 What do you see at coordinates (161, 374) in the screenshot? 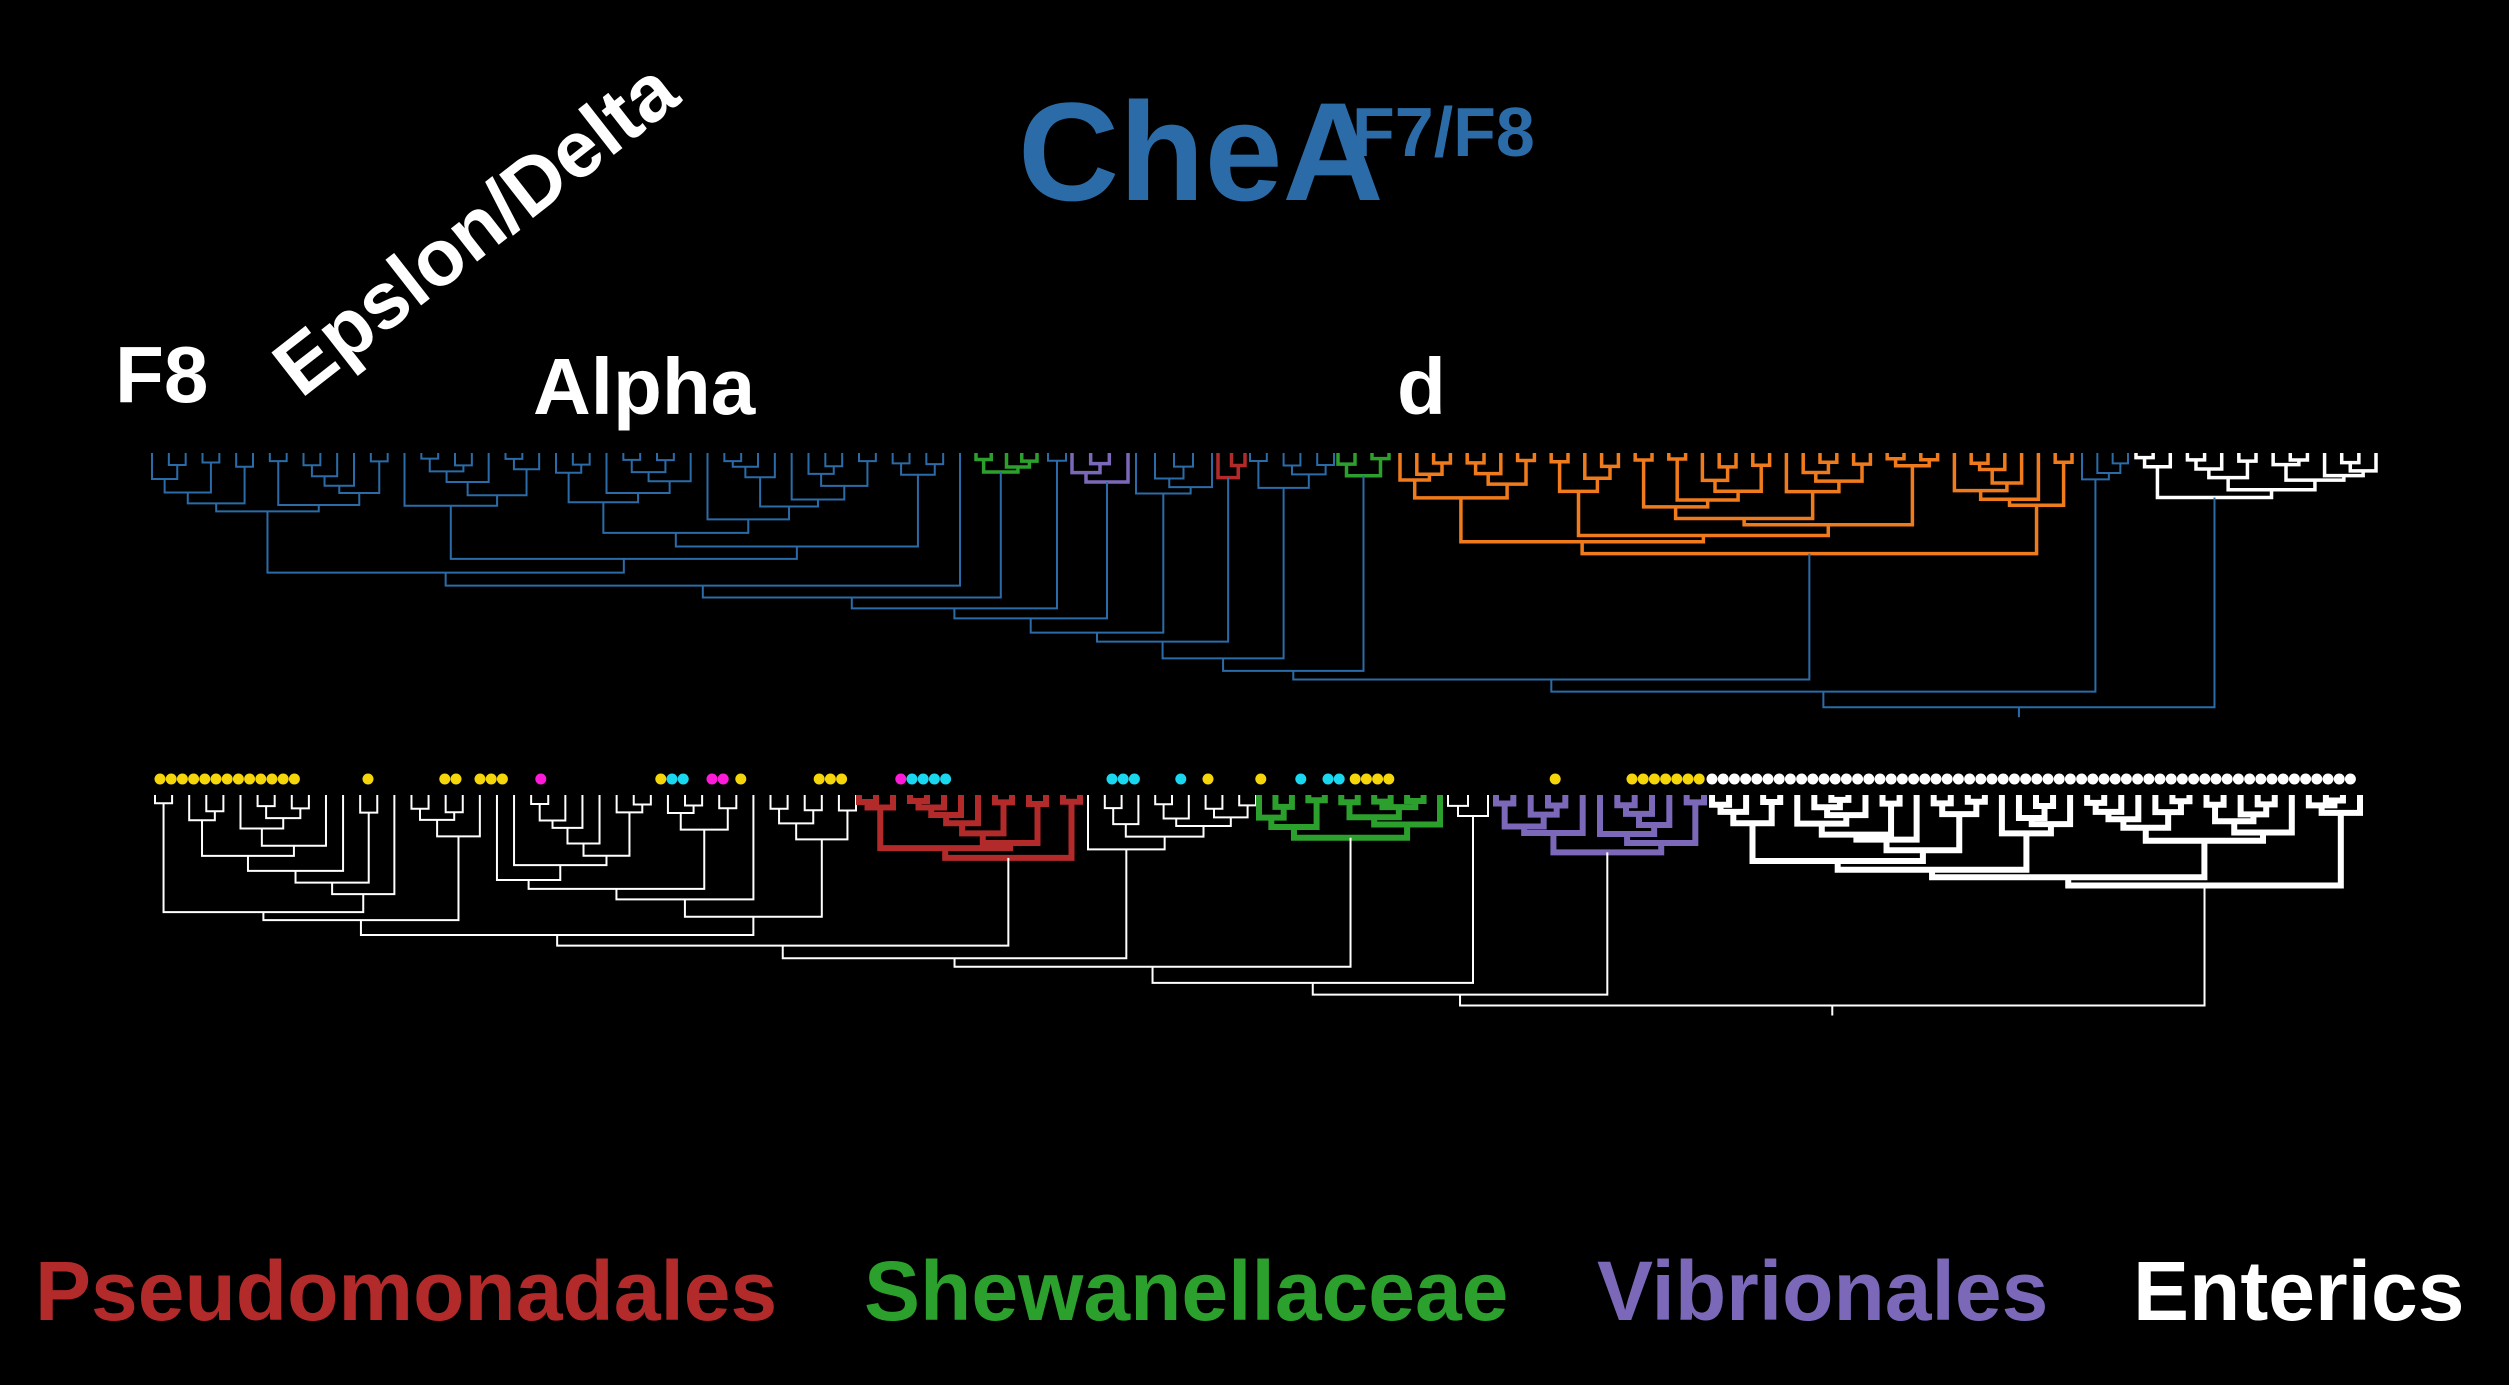
I see `clade-label: F8` at bounding box center [161, 374].